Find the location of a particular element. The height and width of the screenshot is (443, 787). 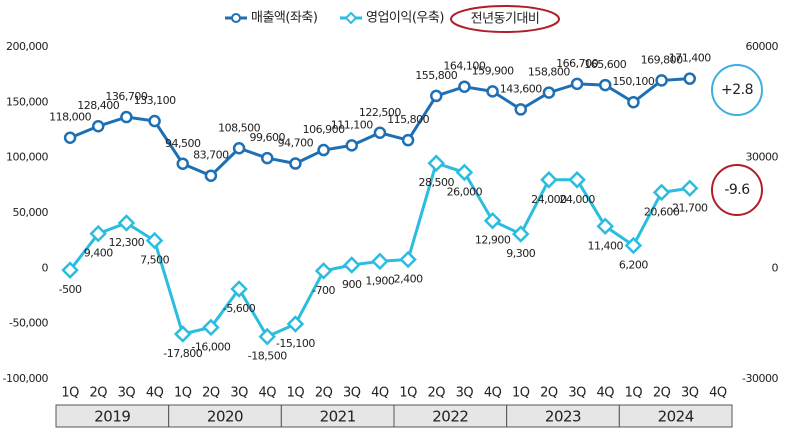

data-label: 24,000 is located at coordinates (577, 199).